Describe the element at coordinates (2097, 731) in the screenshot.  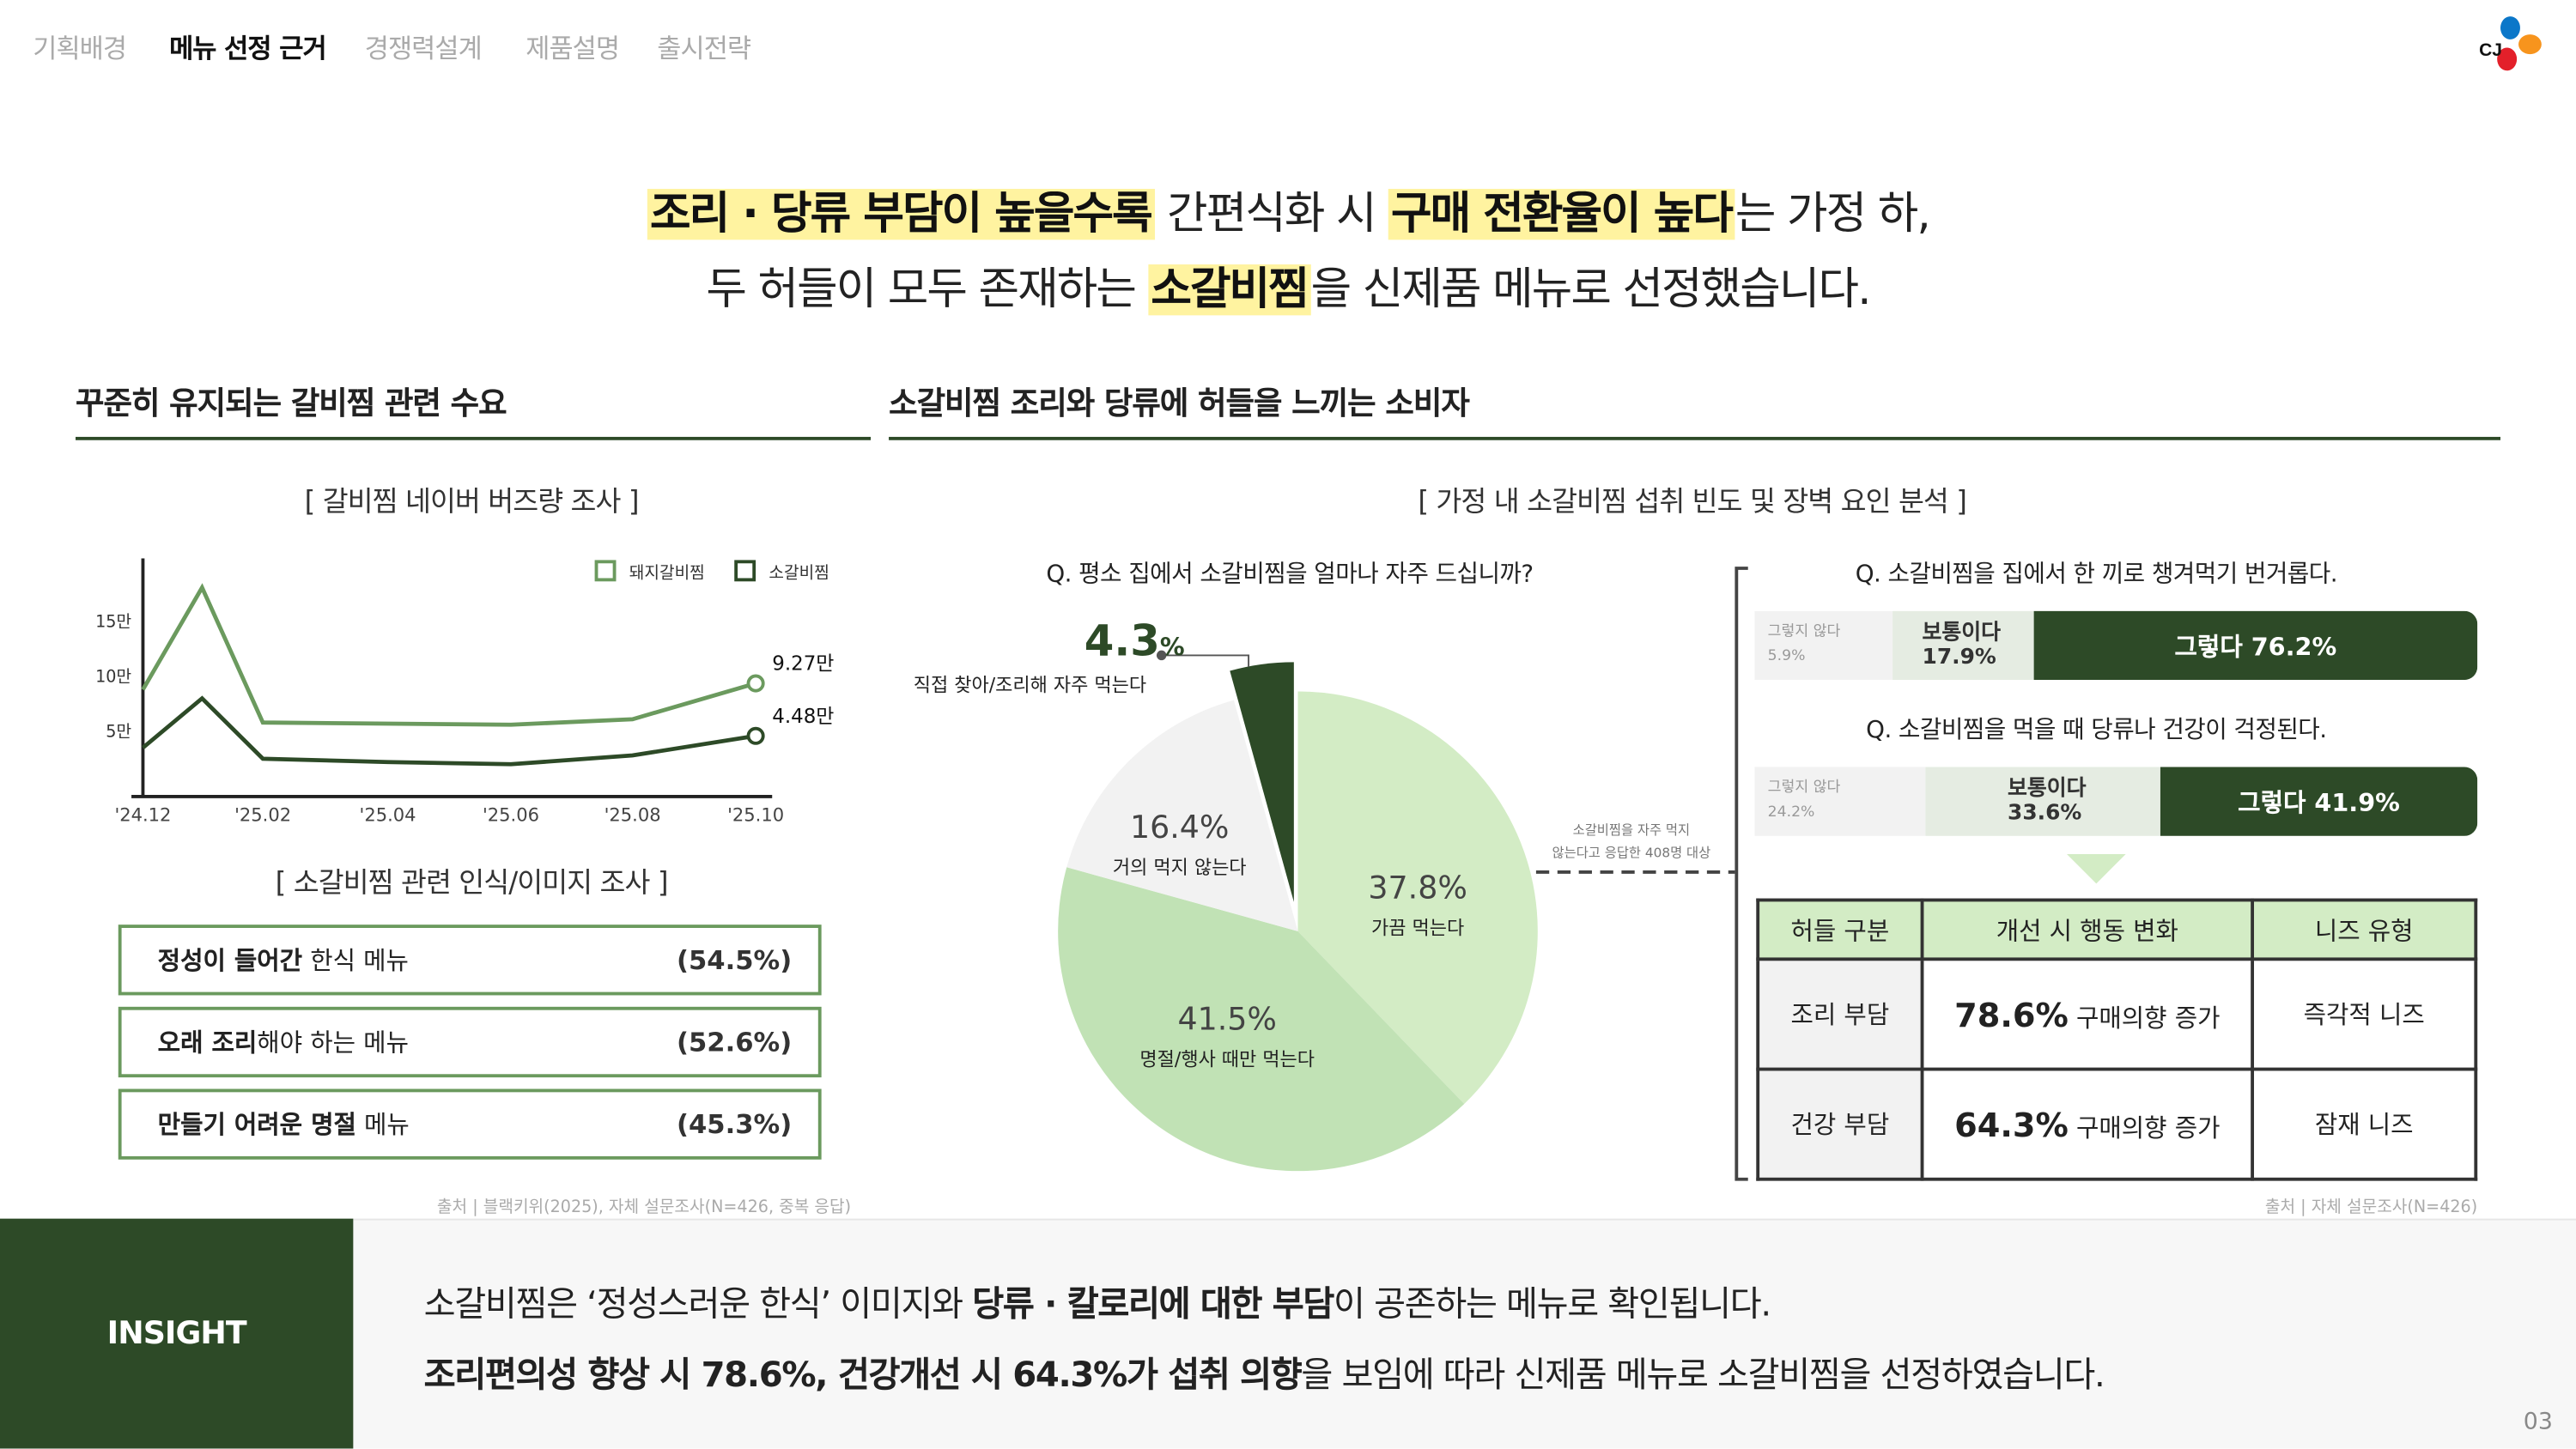
I see `bar-question-2: Q. 소갈비찜을 먹을 때 당류나 건강이 걱정된다.` at that location.